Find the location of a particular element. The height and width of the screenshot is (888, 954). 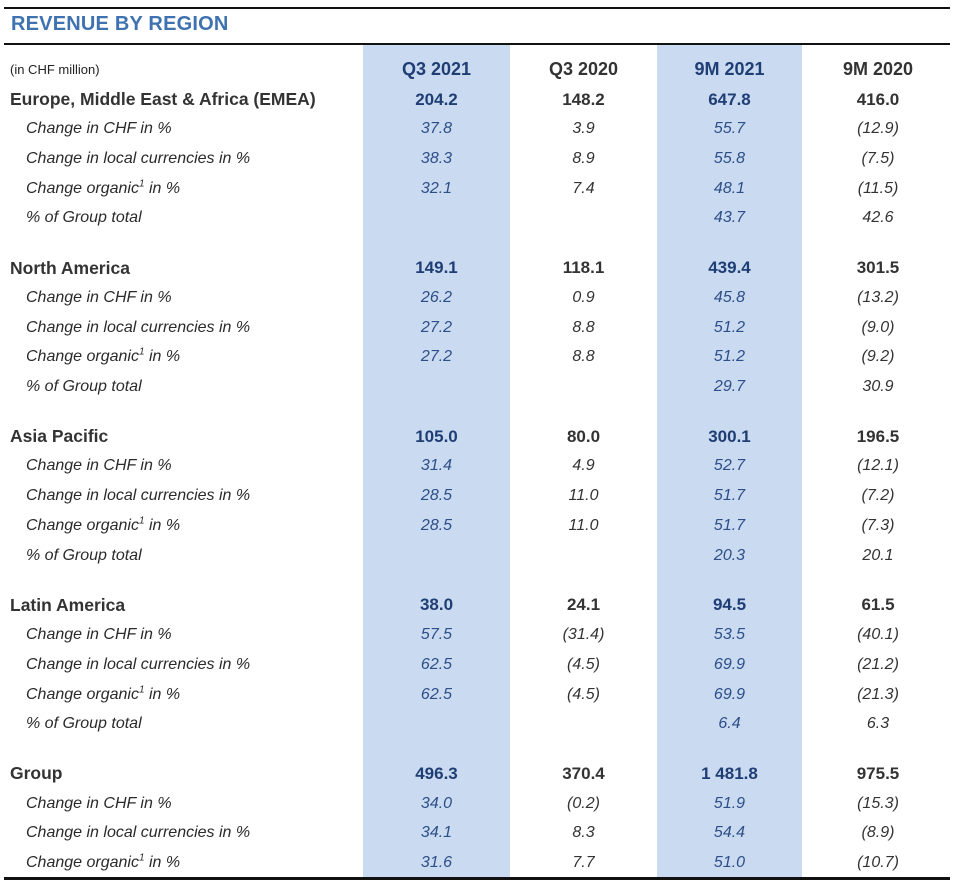

value-cell: 53.5 is located at coordinates (729, 635).